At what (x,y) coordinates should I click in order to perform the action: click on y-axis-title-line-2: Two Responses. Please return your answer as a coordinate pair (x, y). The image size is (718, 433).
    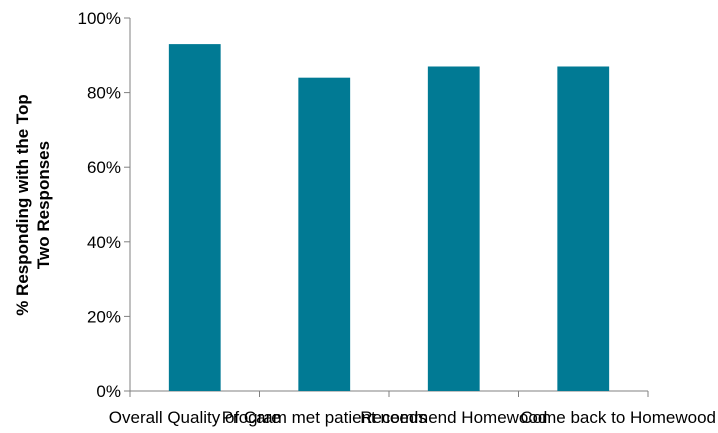
    Looking at the image, I should click on (43, 205).